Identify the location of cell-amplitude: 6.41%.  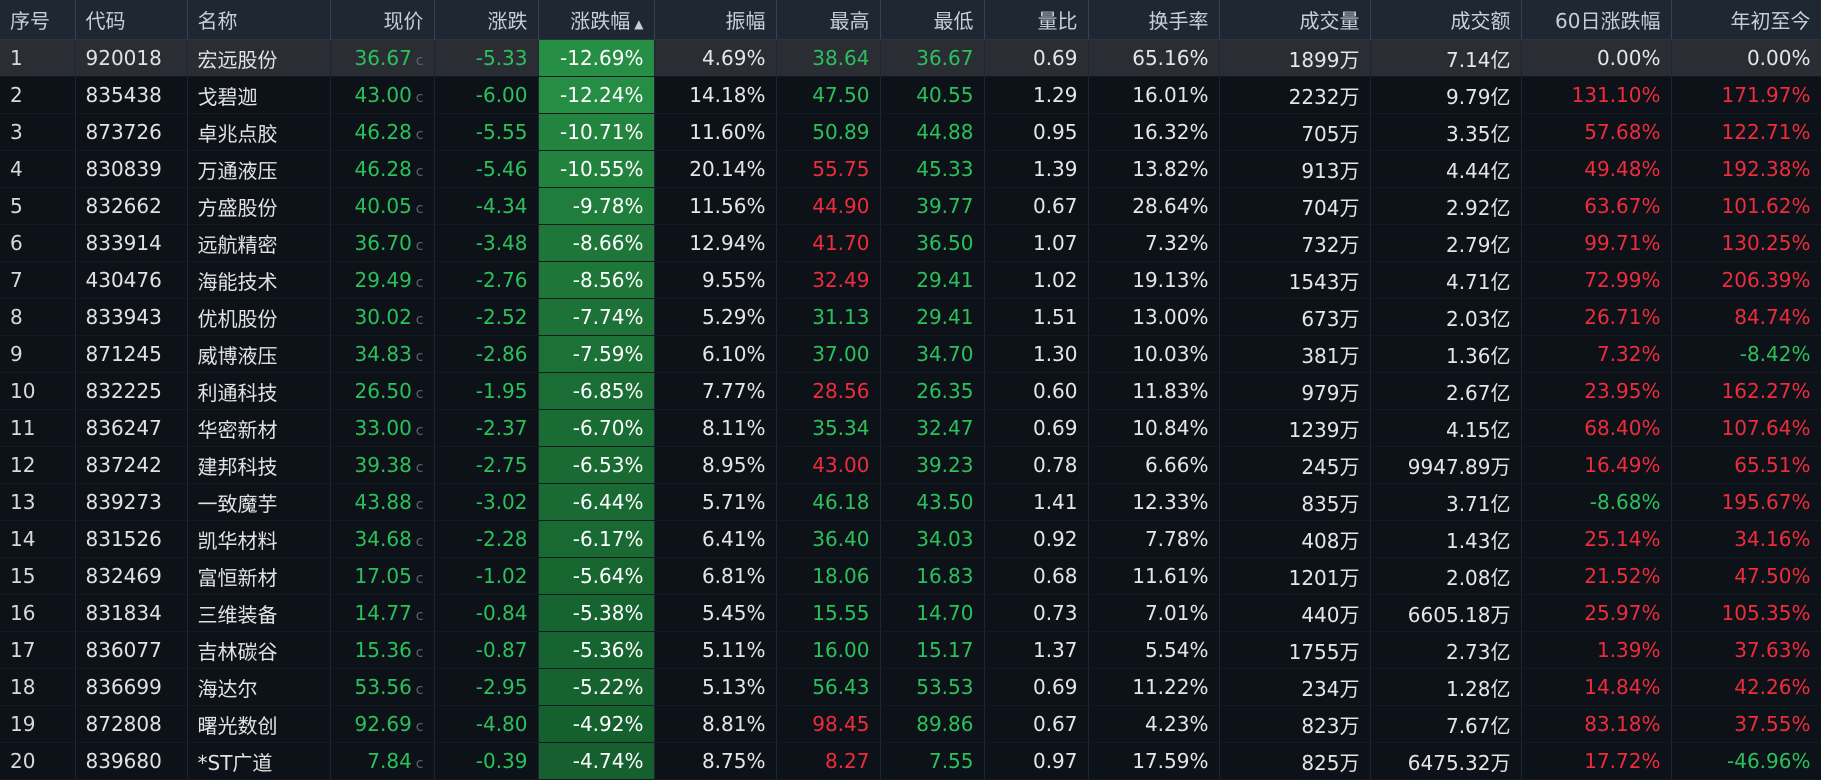
(715, 539).